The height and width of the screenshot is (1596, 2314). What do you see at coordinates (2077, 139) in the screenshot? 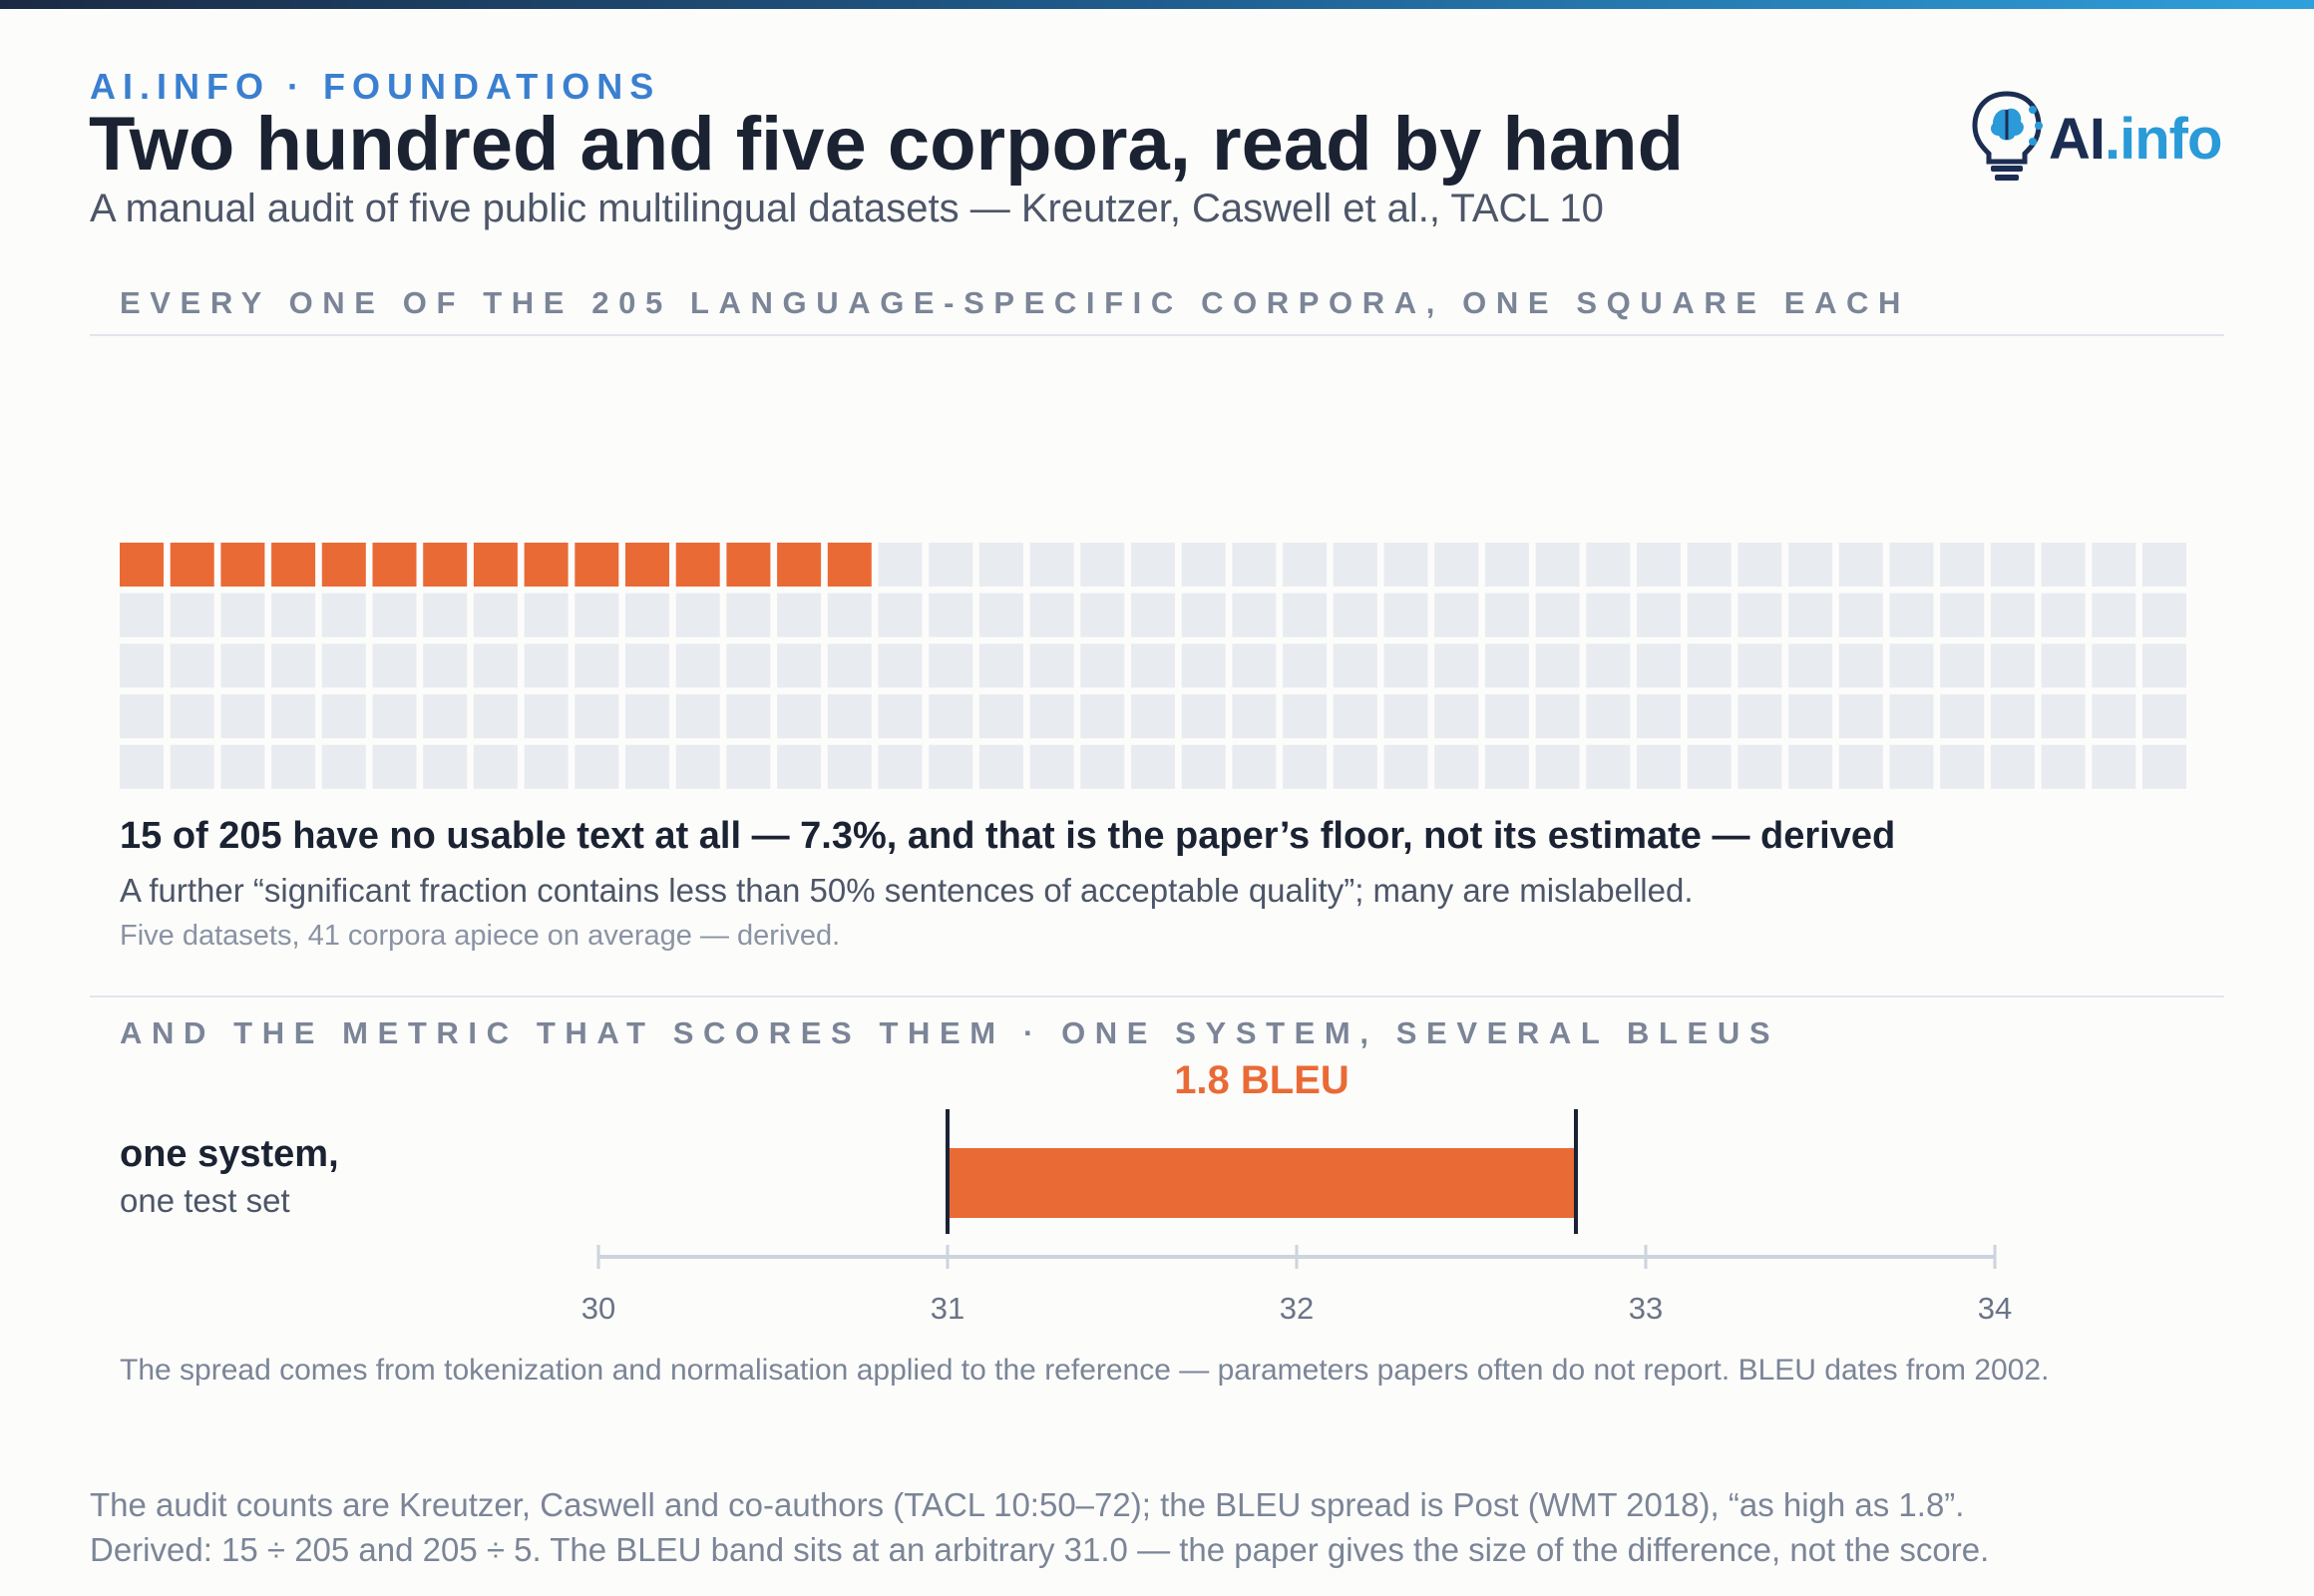
I see `logo-ai: AI` at bounding box center [2077, 139].